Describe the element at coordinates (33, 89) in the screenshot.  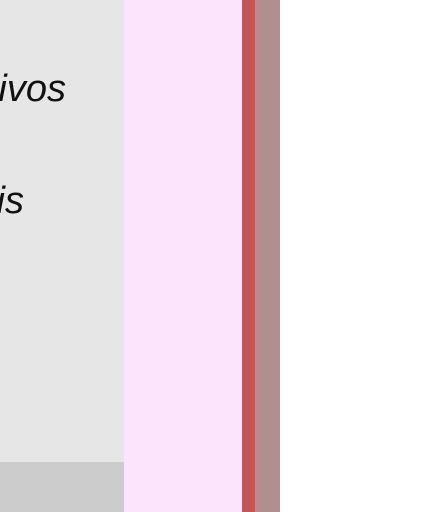
I see `panel-text-1: ivos` at that location.